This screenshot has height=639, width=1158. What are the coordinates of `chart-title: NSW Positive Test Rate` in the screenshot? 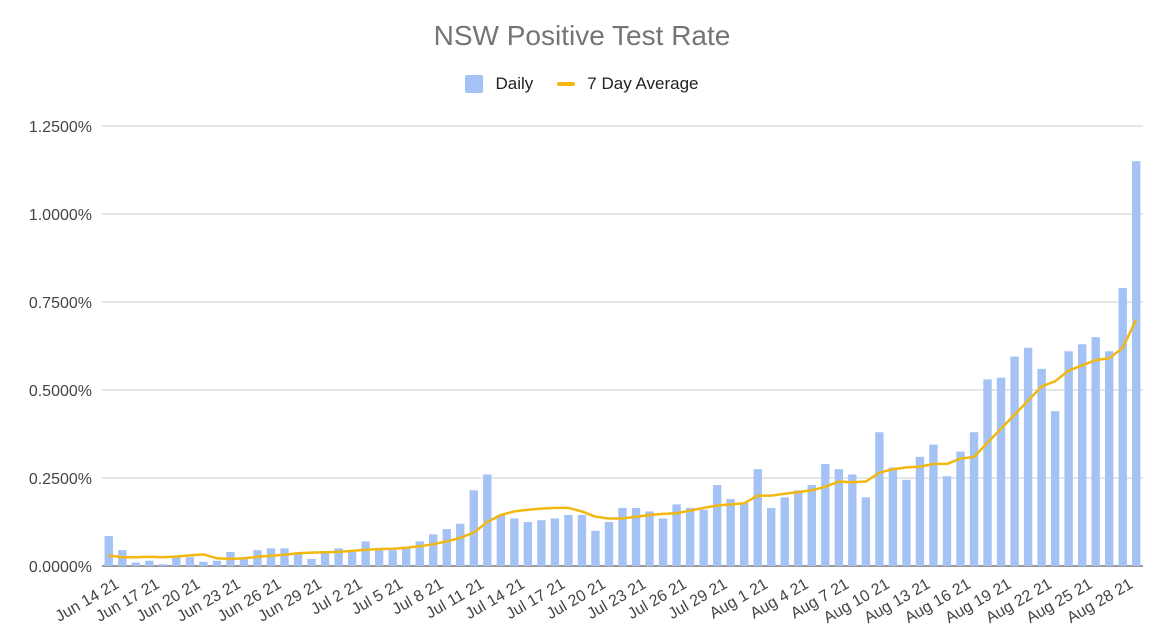 It's located at (582, 35).